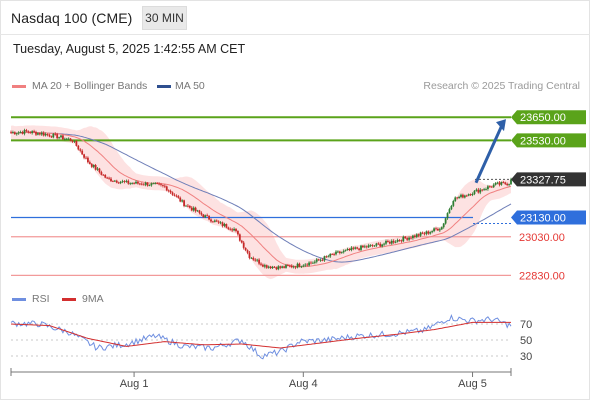 The image size is (590, 400). Describe the element at coordinates (542, 238) in the screenshot. I see `support-label-text: 23030.00` at that location.